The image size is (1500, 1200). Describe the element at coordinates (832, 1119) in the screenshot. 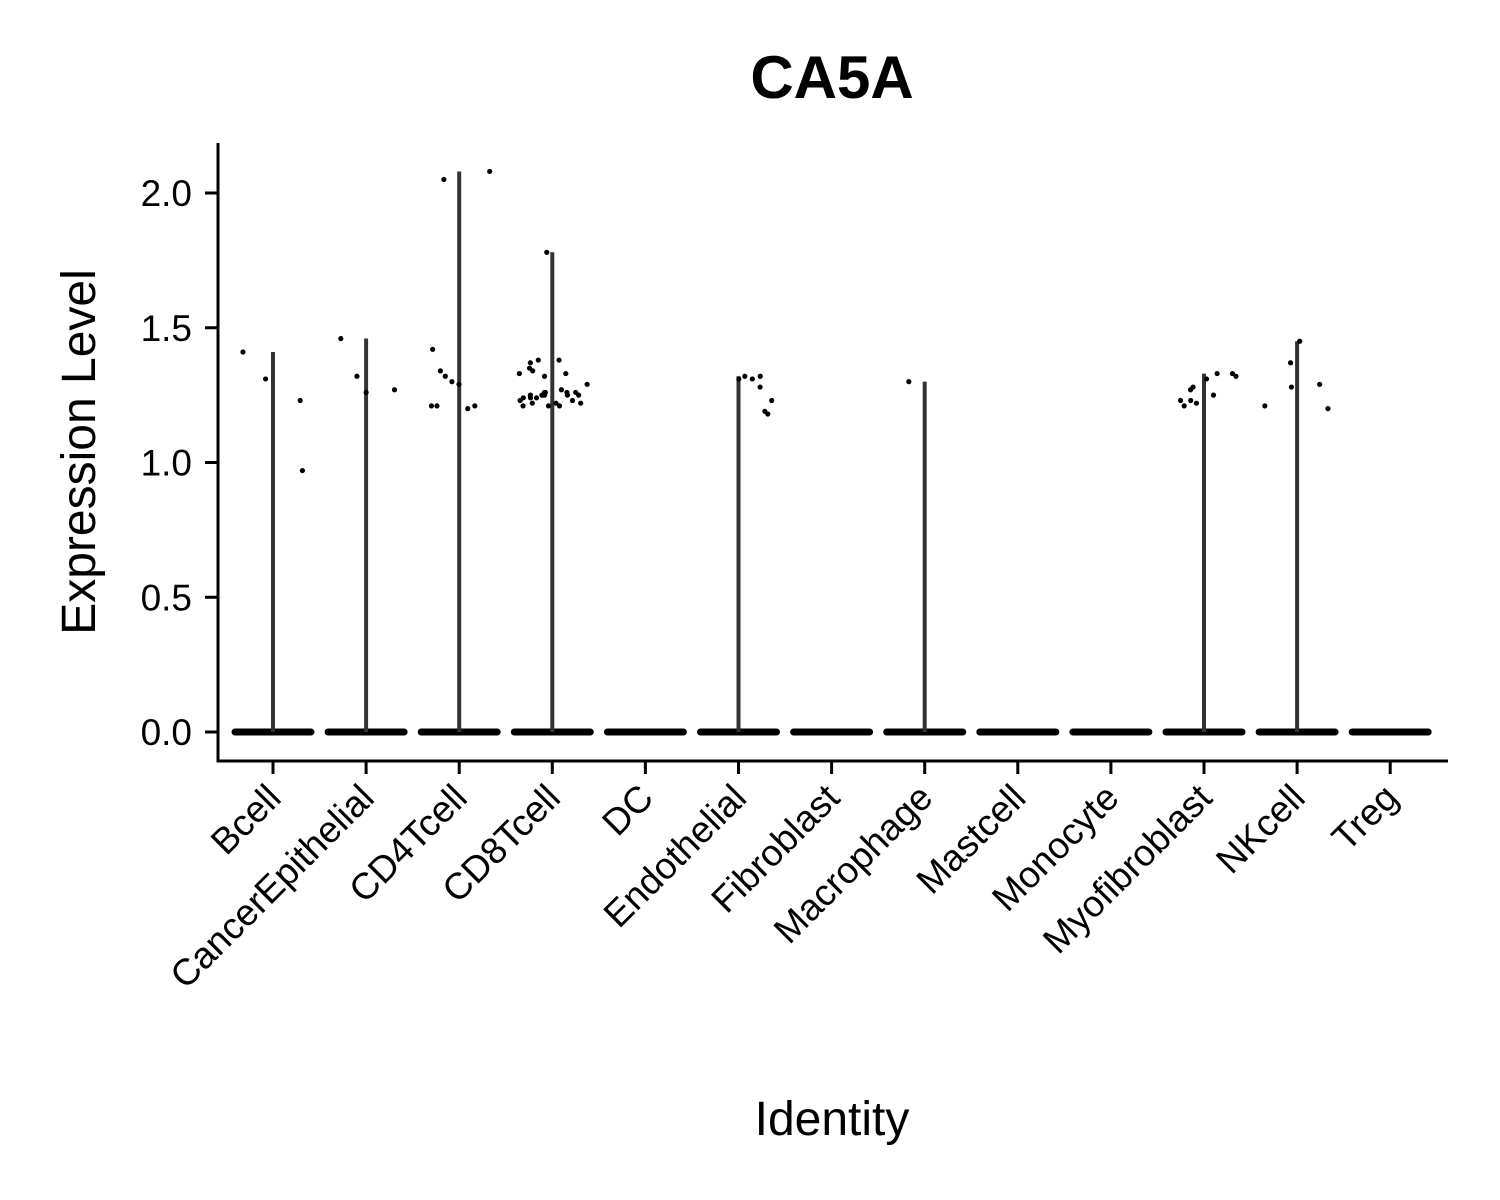

I see `x-axis-label: Identity` at that location.